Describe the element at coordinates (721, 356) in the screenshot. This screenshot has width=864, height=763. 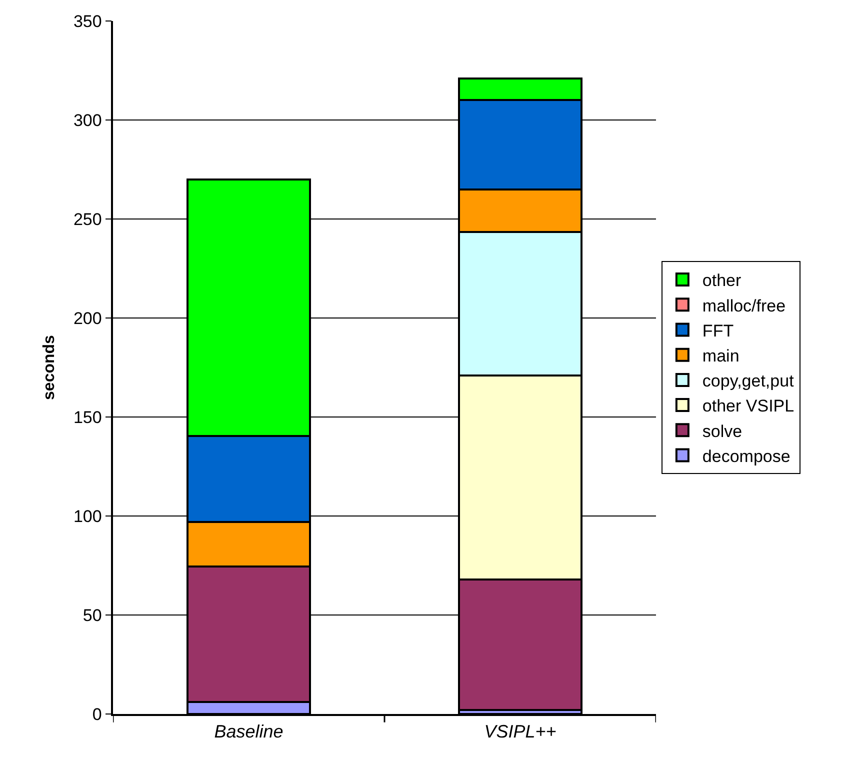
I see `legend-label: main` at that location.